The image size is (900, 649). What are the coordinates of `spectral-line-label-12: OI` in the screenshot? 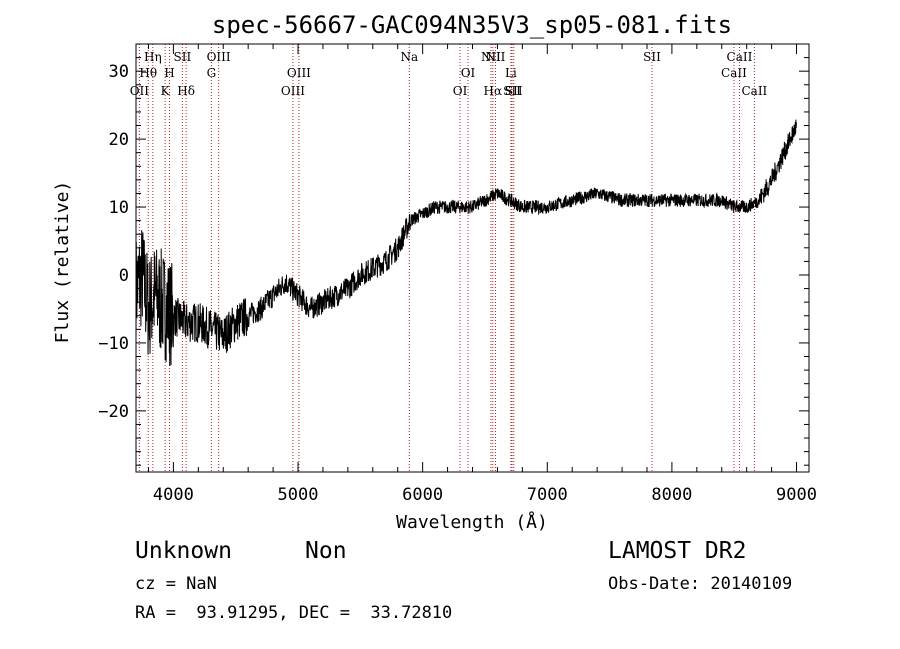 It's located at (460, 91).